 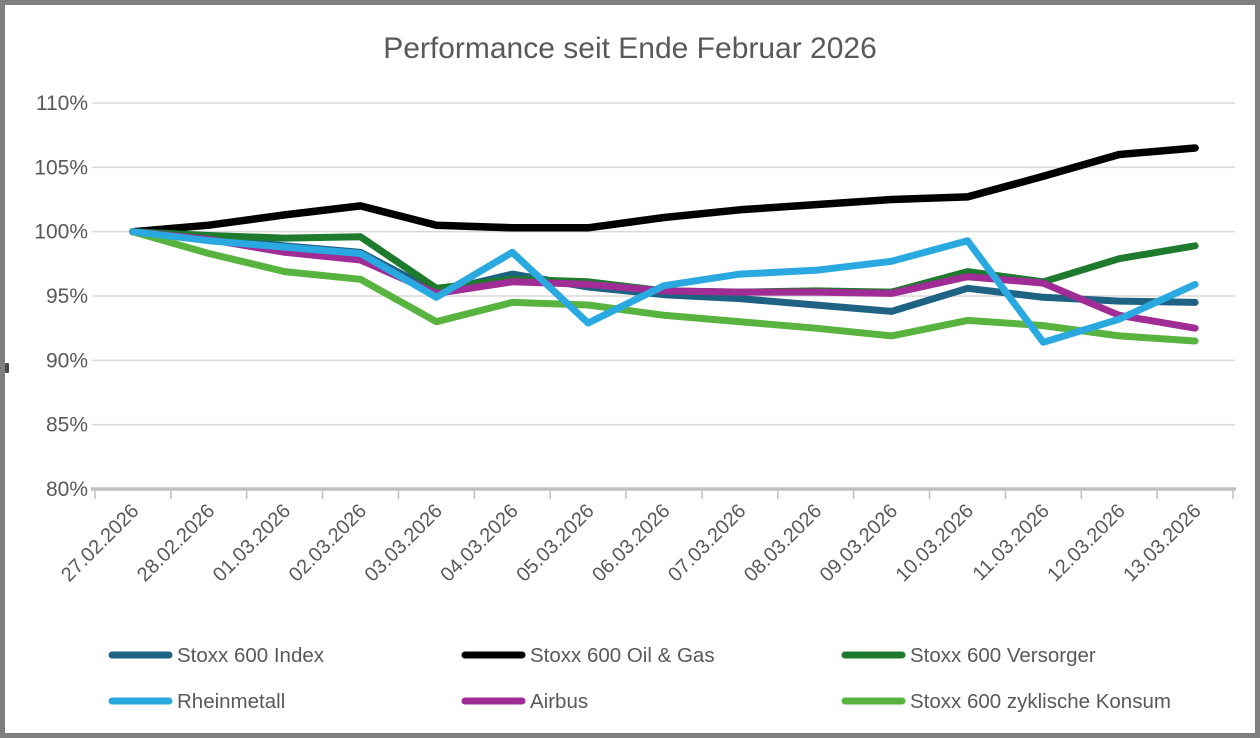 I want to click on y-axis-labels: 80% 85% 90% 95% 100% 105% 110%, so click(x=61, y=296).